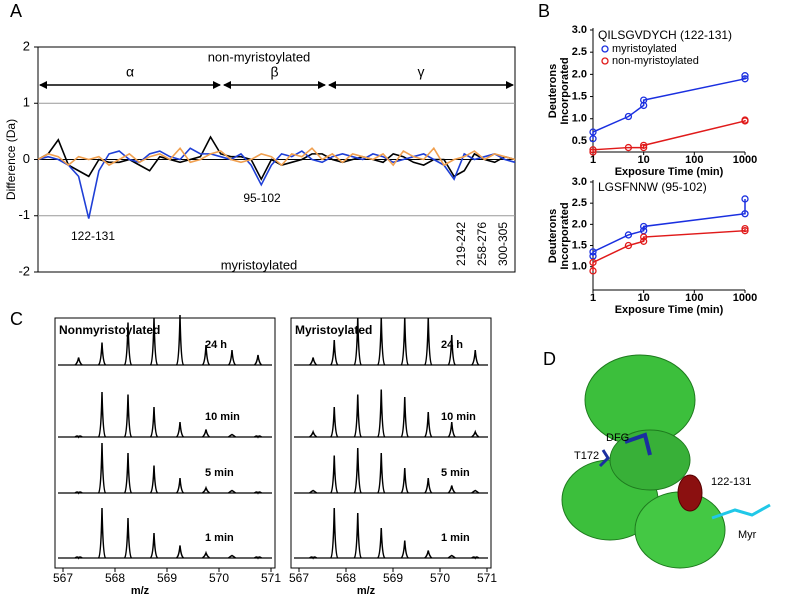  I want to click on y-tick-label: -1, so click(24, 214).